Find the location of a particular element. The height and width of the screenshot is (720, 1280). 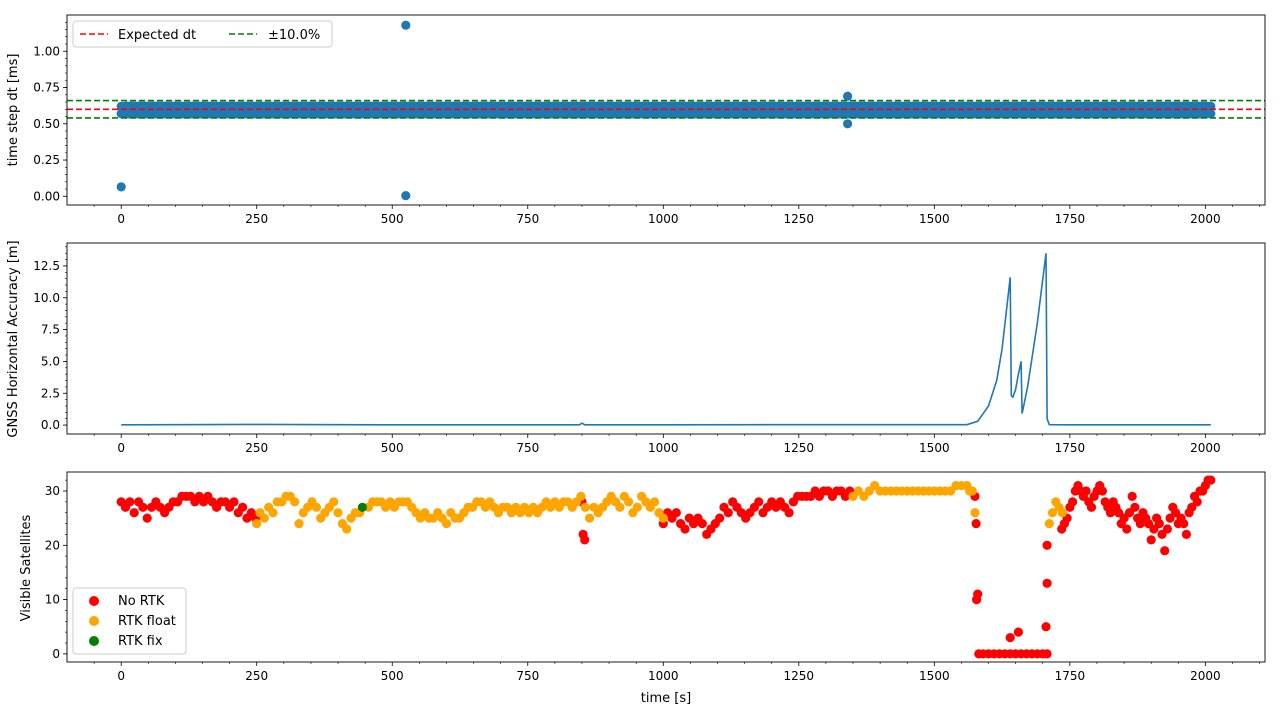

legend-1: Expected dt ±10.0% is located at coordinates (202, 34).